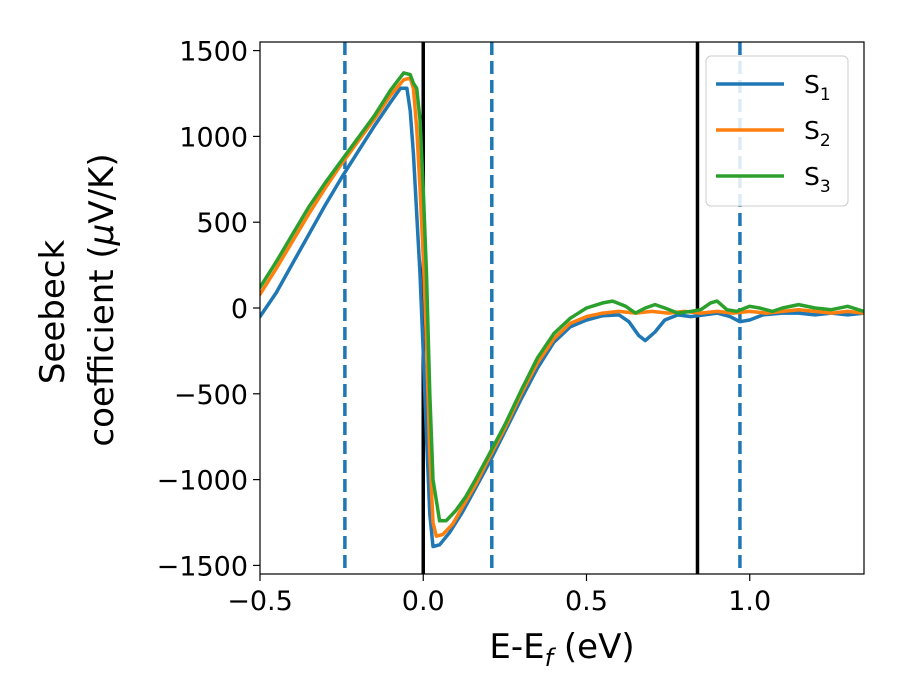  Describe the element at coordinates (260, 601) in the screenshot. I see `x-tick-label: −0.5` at that location.